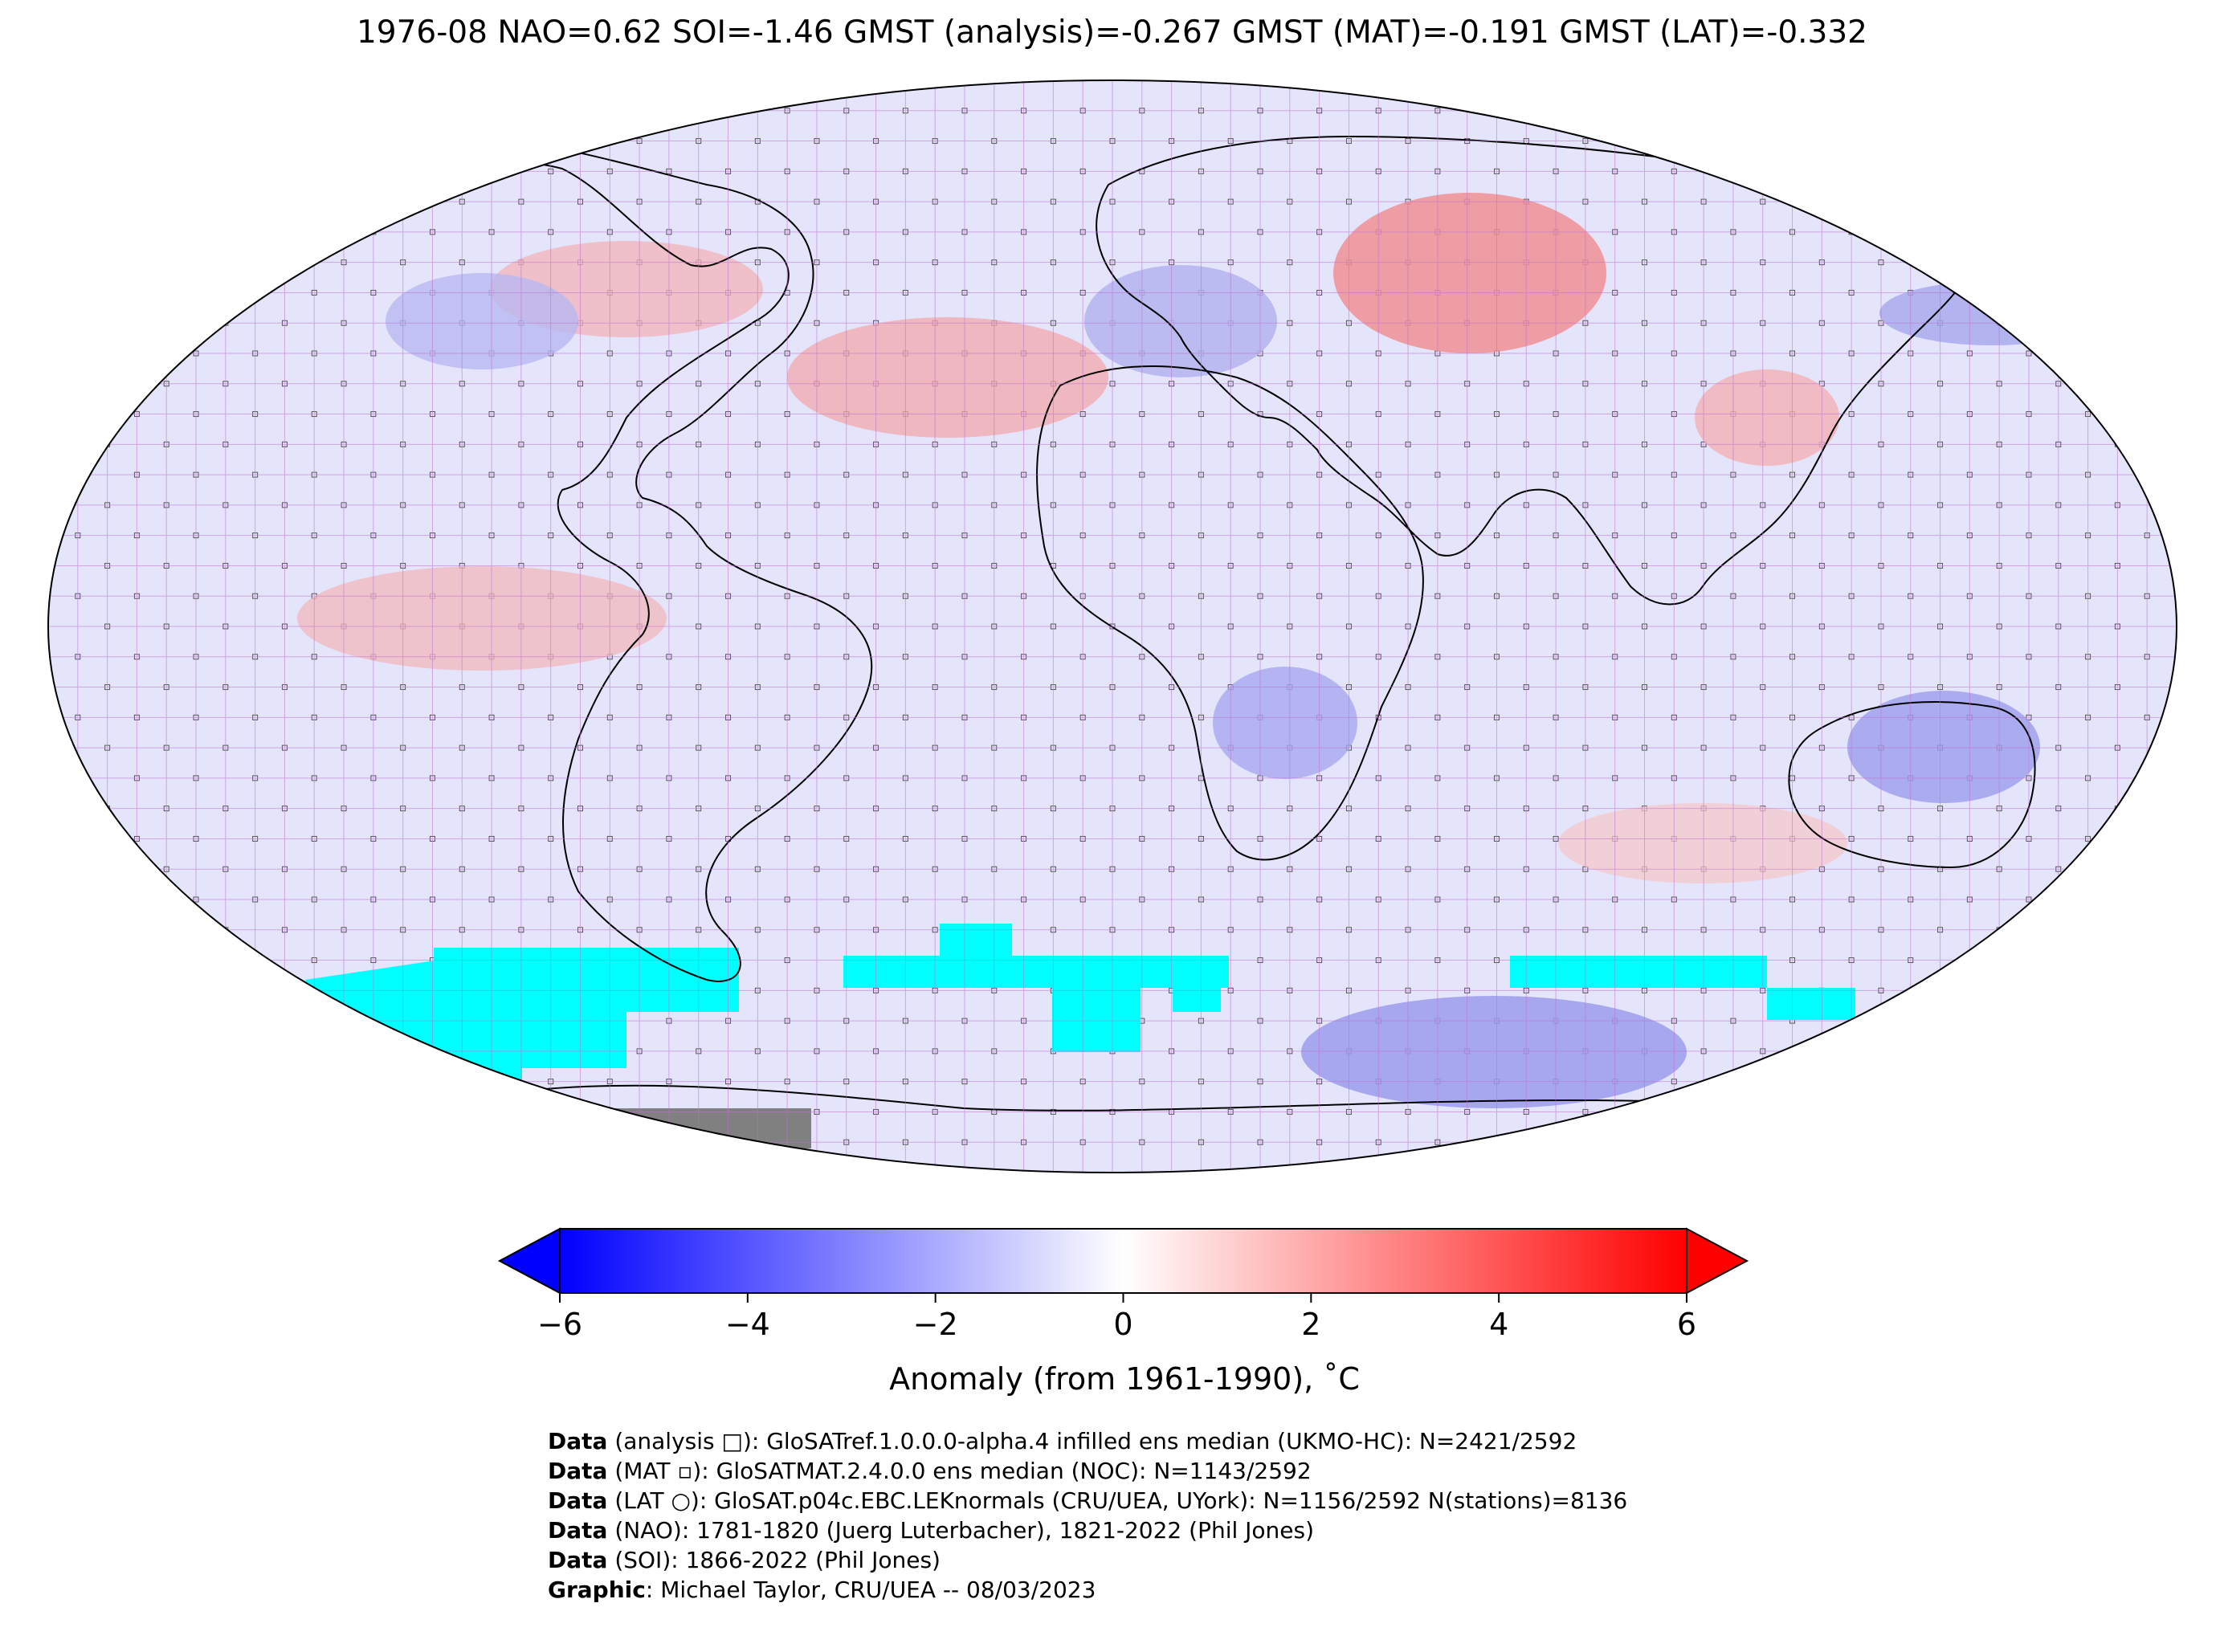 This screenshot has height=1652, width=2224. Describe the element at coordinates (1912, 785) in the screenshot. I see `australia-outline` at that location.